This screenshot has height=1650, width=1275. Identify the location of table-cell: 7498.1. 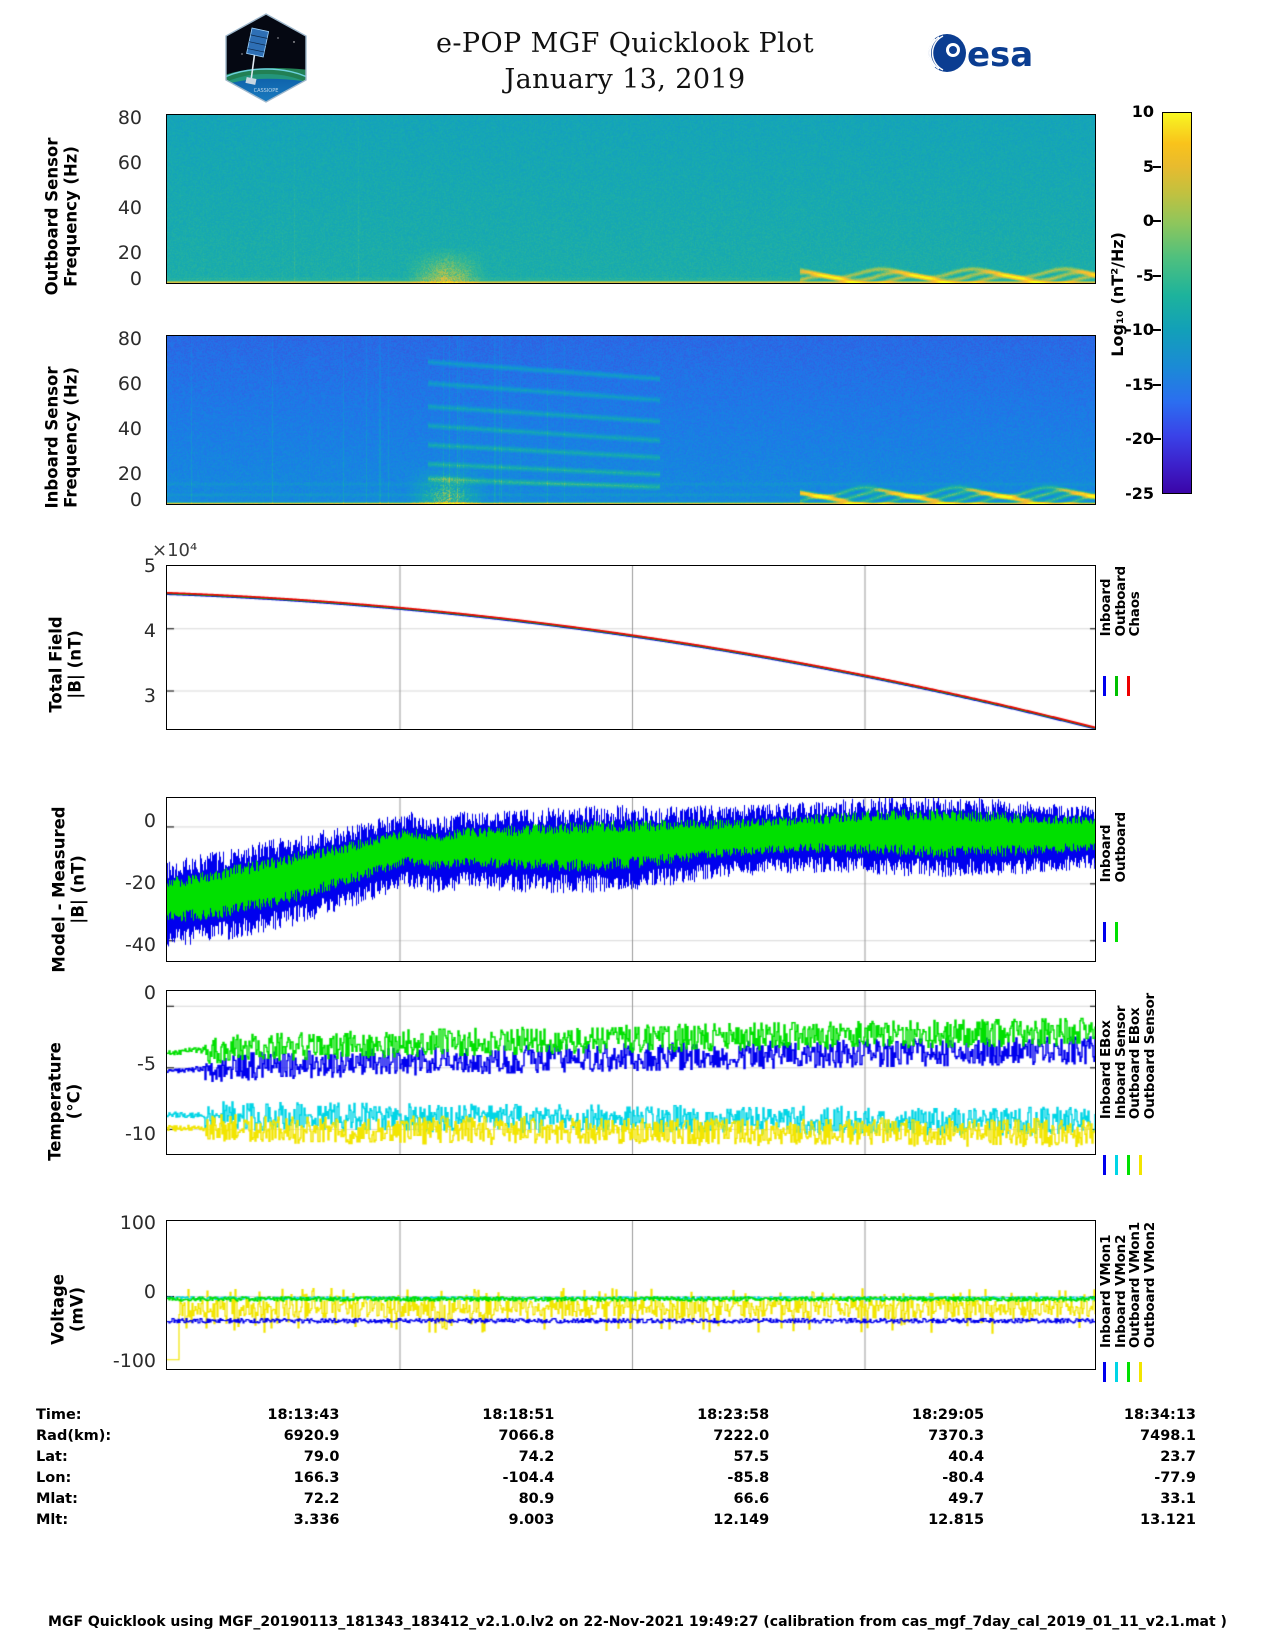
(1168, 1435).